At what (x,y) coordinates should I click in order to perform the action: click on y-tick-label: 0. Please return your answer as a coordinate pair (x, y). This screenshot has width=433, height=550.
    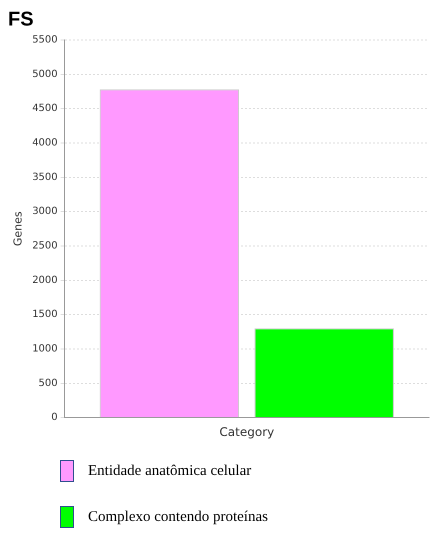
    Looking at the image, I should click on (54, 418).